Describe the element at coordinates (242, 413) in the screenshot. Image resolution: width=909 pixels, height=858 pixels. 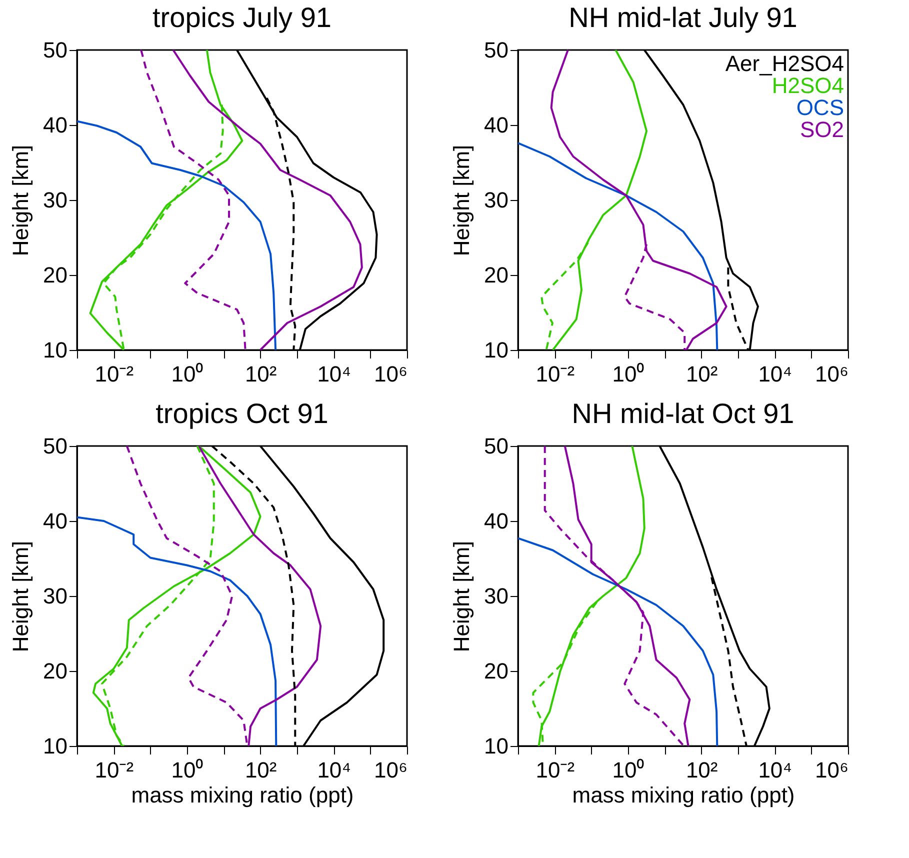
I see `chart-title: tropics Oct 91` at that location.